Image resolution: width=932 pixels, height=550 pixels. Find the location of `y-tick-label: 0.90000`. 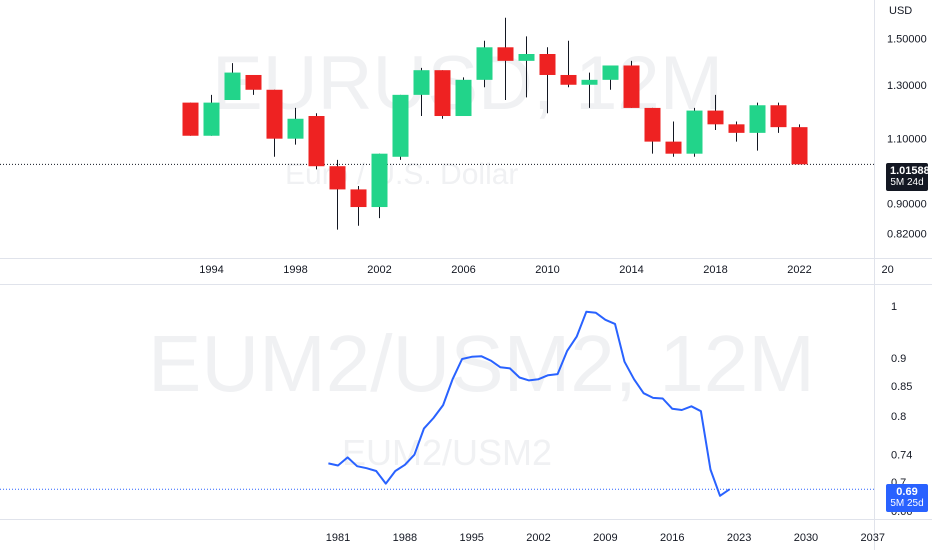

y-tick-label: 0.90000 is located at coordinates (907, 204).